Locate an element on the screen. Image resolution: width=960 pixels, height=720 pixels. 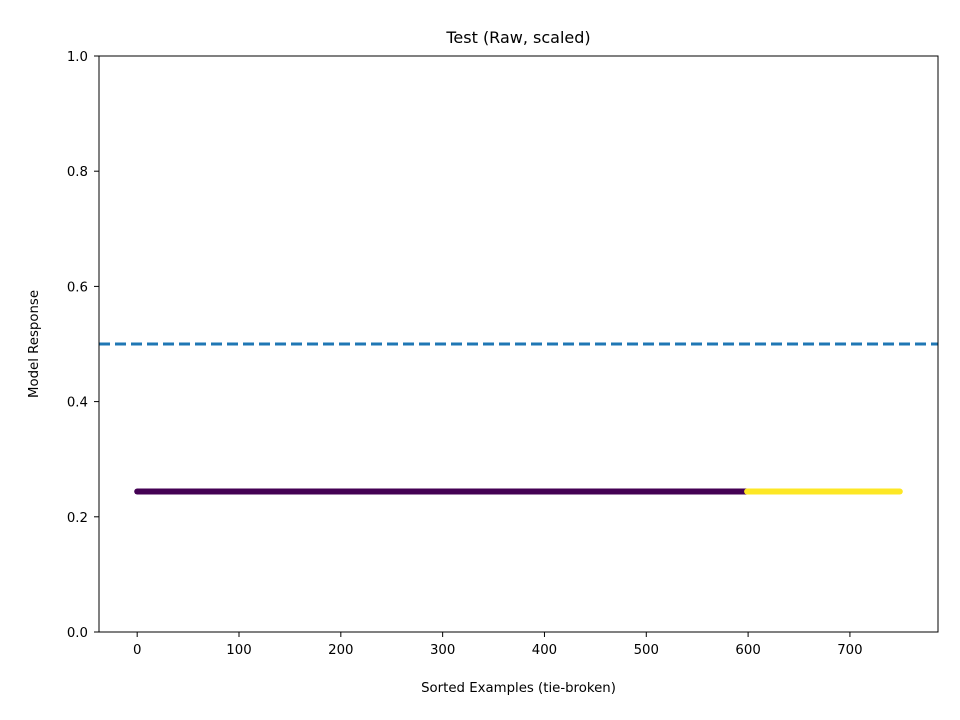
x-tick-label: 600 is located at coordinates (747, 650).